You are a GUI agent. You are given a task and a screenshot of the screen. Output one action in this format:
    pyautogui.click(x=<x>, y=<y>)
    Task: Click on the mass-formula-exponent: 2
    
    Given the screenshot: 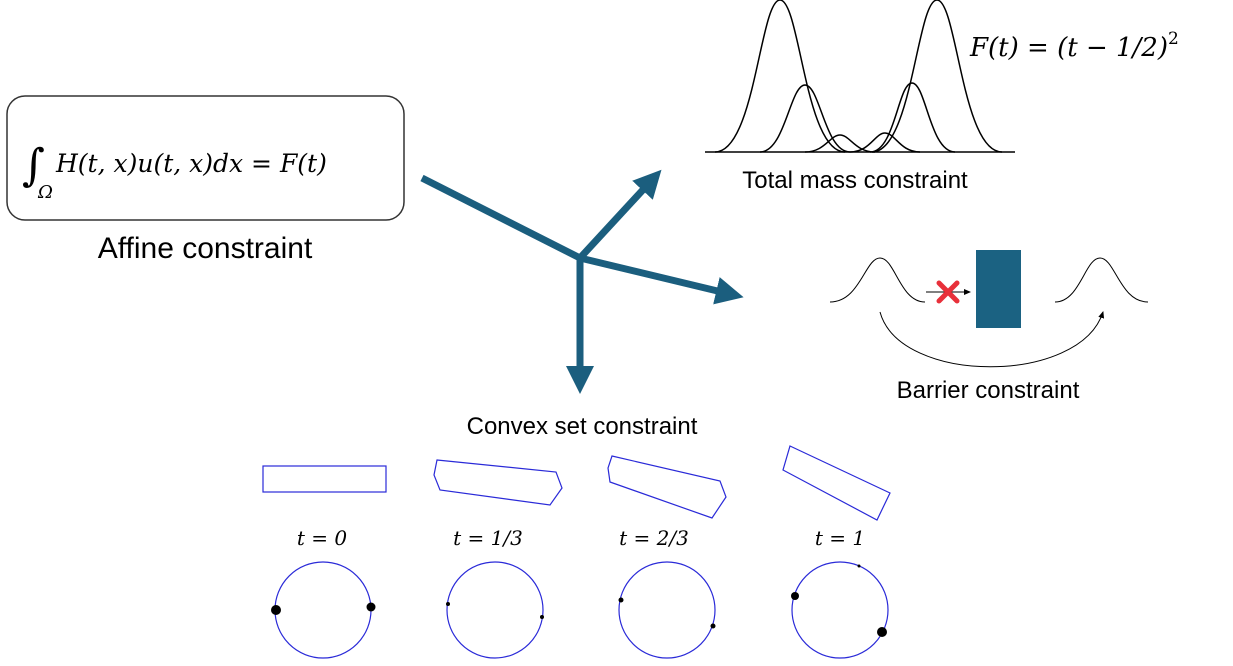 What is the action you would take?
    pyautogui.click(x=1173, y=39)
    